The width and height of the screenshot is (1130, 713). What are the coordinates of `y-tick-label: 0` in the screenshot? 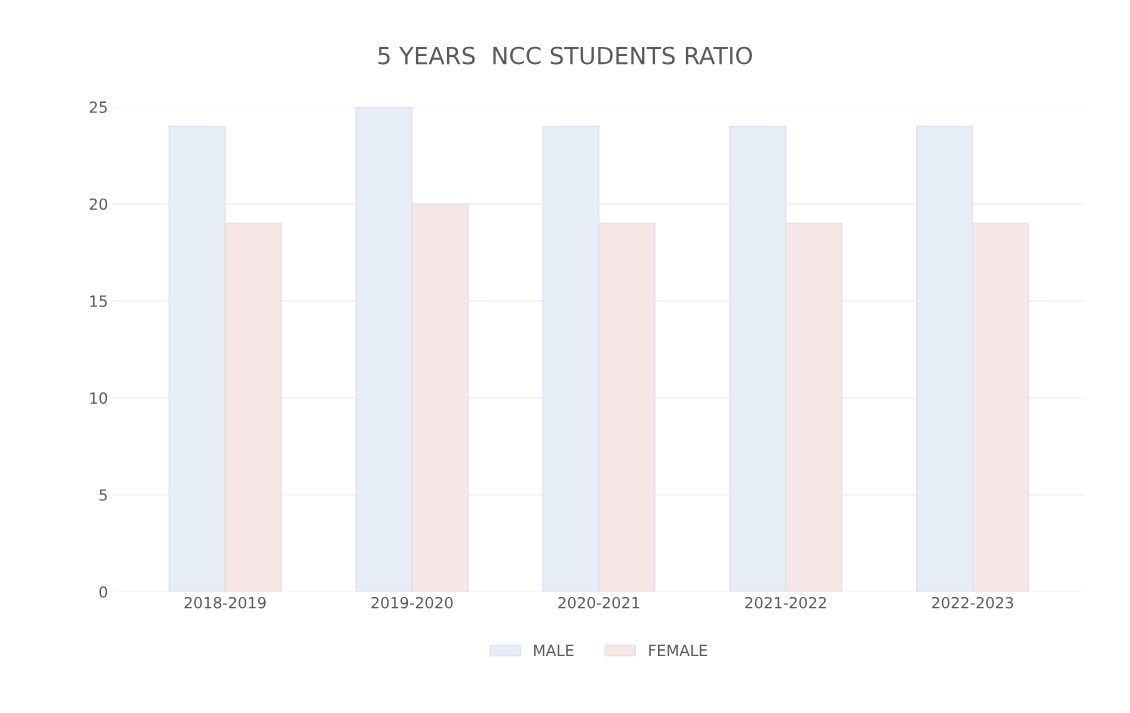 It's located at (103, 592).